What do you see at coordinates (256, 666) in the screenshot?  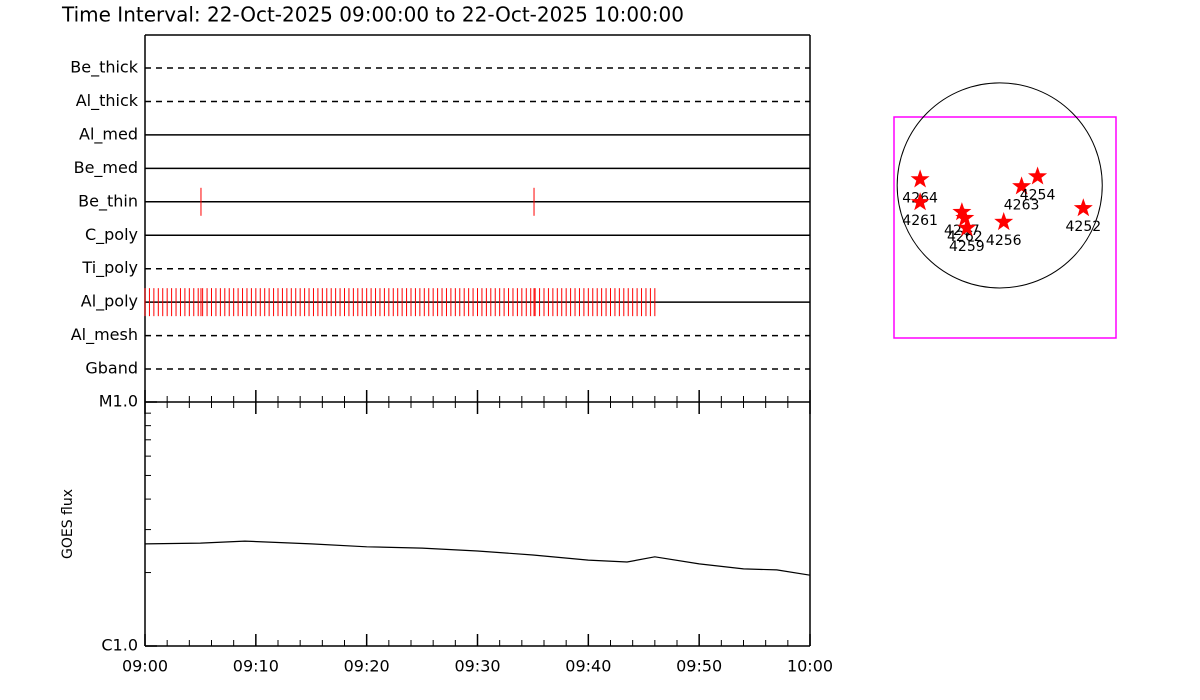 I see `x-tick-label: 09:10` at bounding box center [256, 666].